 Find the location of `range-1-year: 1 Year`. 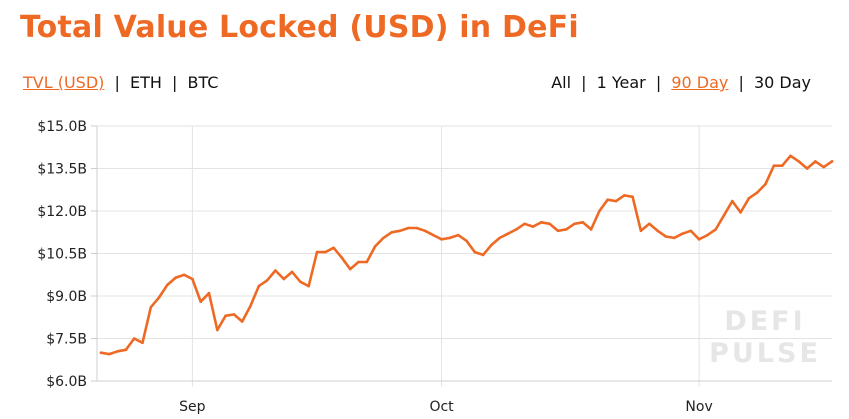

range-1-year: 1 Year is located at coordinates (621, 82).